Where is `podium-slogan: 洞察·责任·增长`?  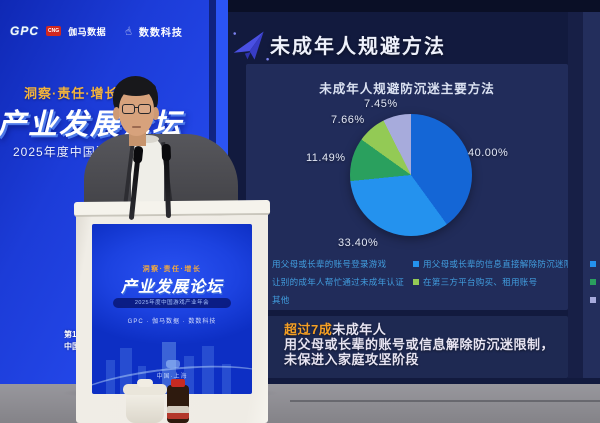 podium-slogan: 洞察·责任·增长 is located at coordinates (172, 269).